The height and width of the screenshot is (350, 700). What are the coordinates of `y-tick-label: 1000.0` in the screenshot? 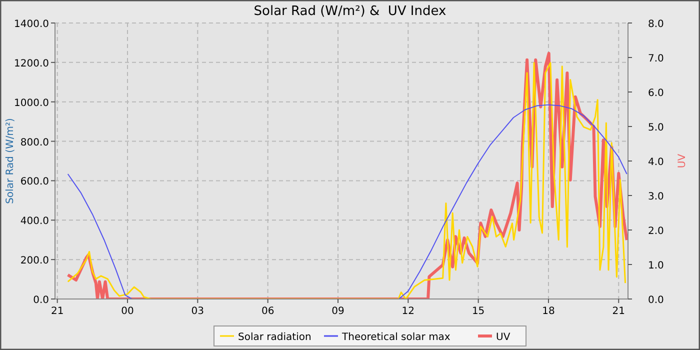 It's located at (31, 103).